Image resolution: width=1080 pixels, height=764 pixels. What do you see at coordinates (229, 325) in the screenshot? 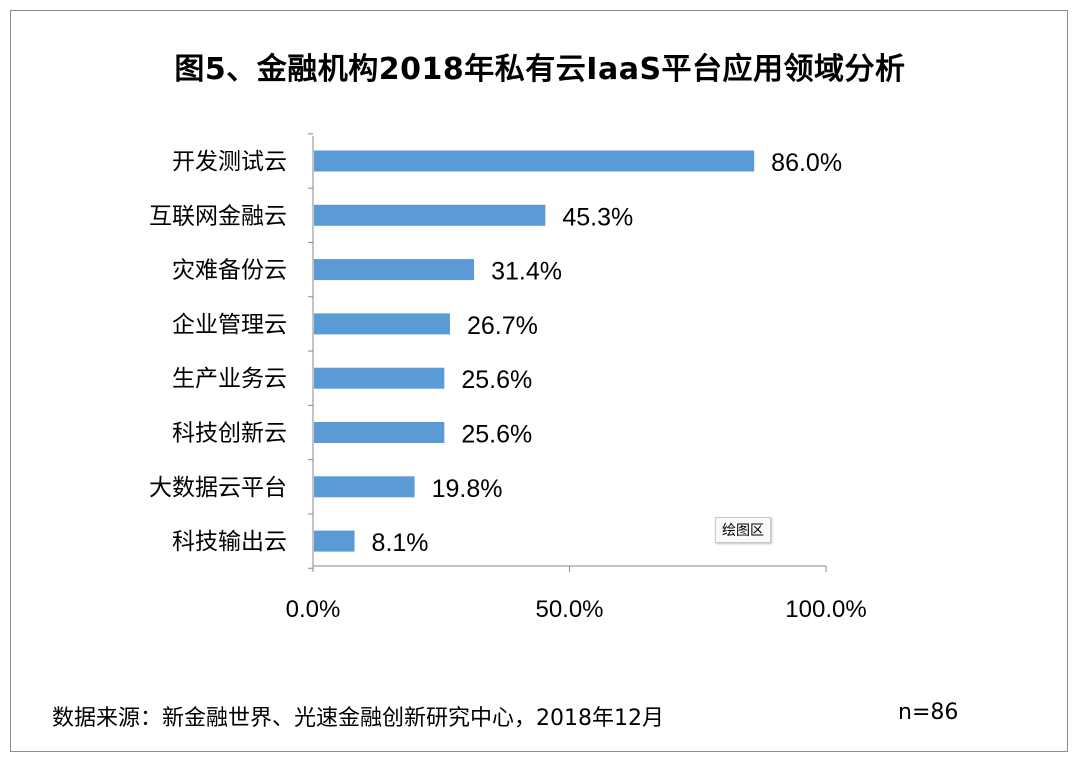
I see `category-label: 企业管理云` at bounding box center [229, 325].